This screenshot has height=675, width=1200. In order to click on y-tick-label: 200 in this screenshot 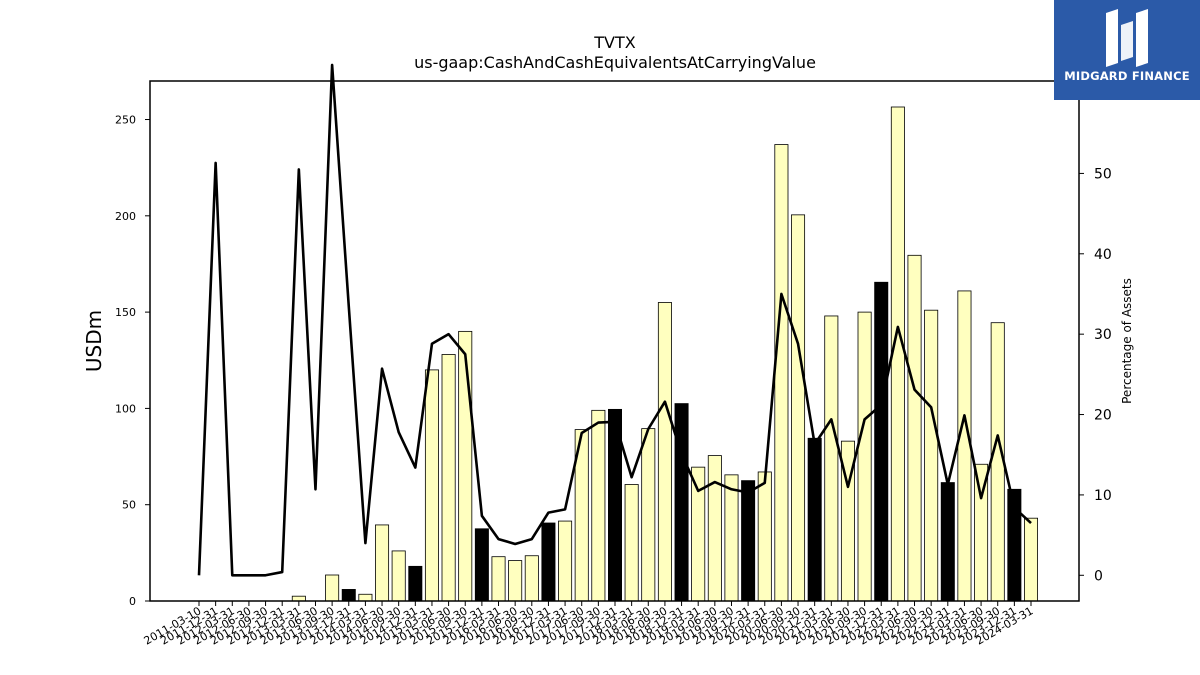, I will do `click(125, 216)`.